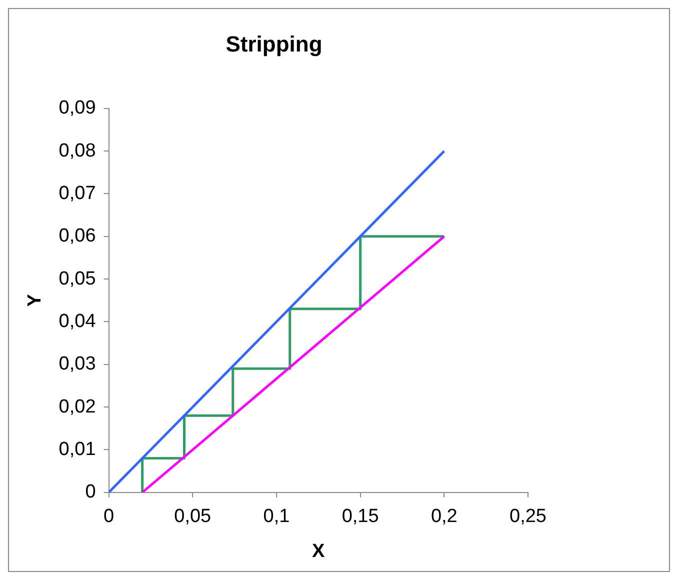 The height and width of the screenshot is (579, 678). Describe the element at coordinates (90, 492) in the screenshot. I see `y-tick-label: 0` at that location.